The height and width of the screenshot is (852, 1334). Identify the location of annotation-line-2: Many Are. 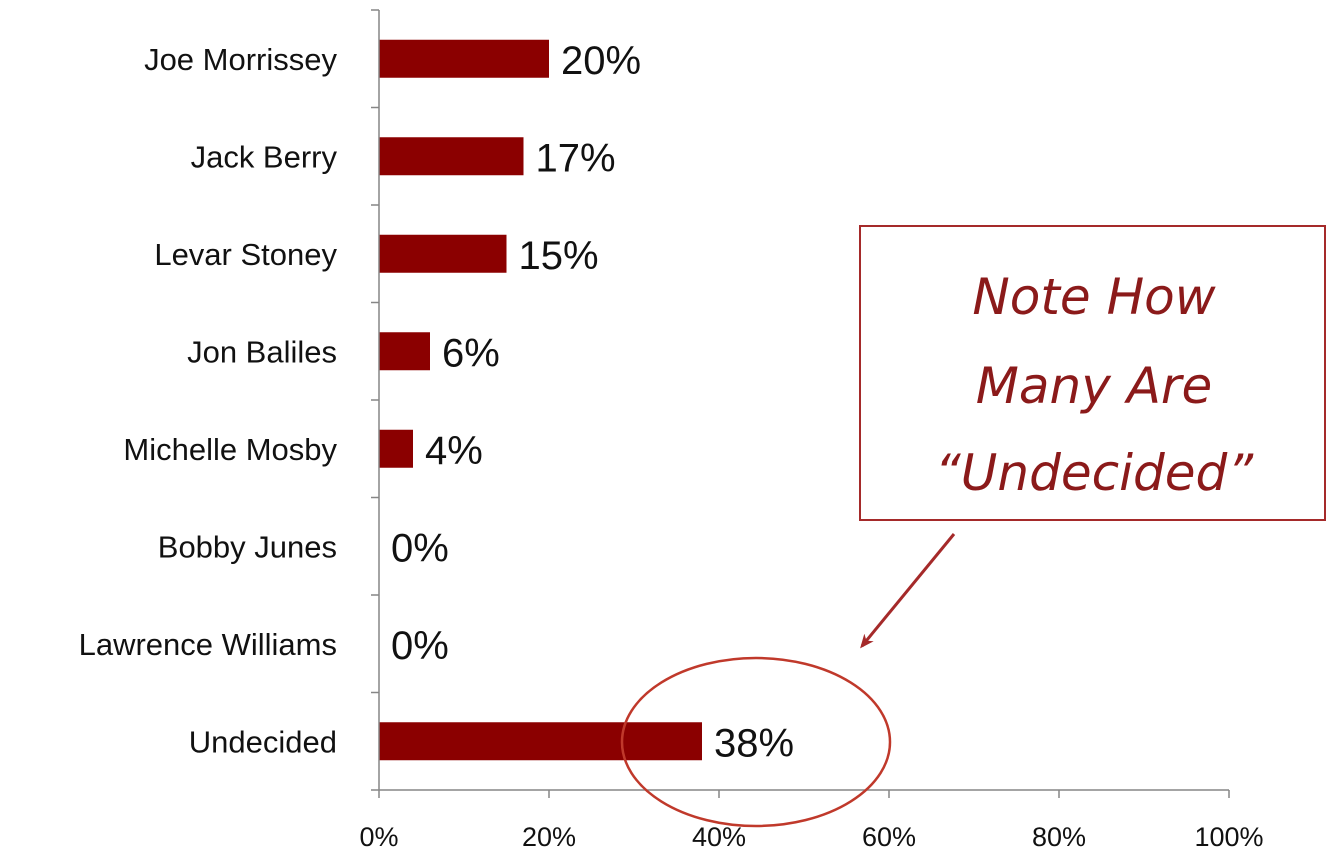
(1094, 386).